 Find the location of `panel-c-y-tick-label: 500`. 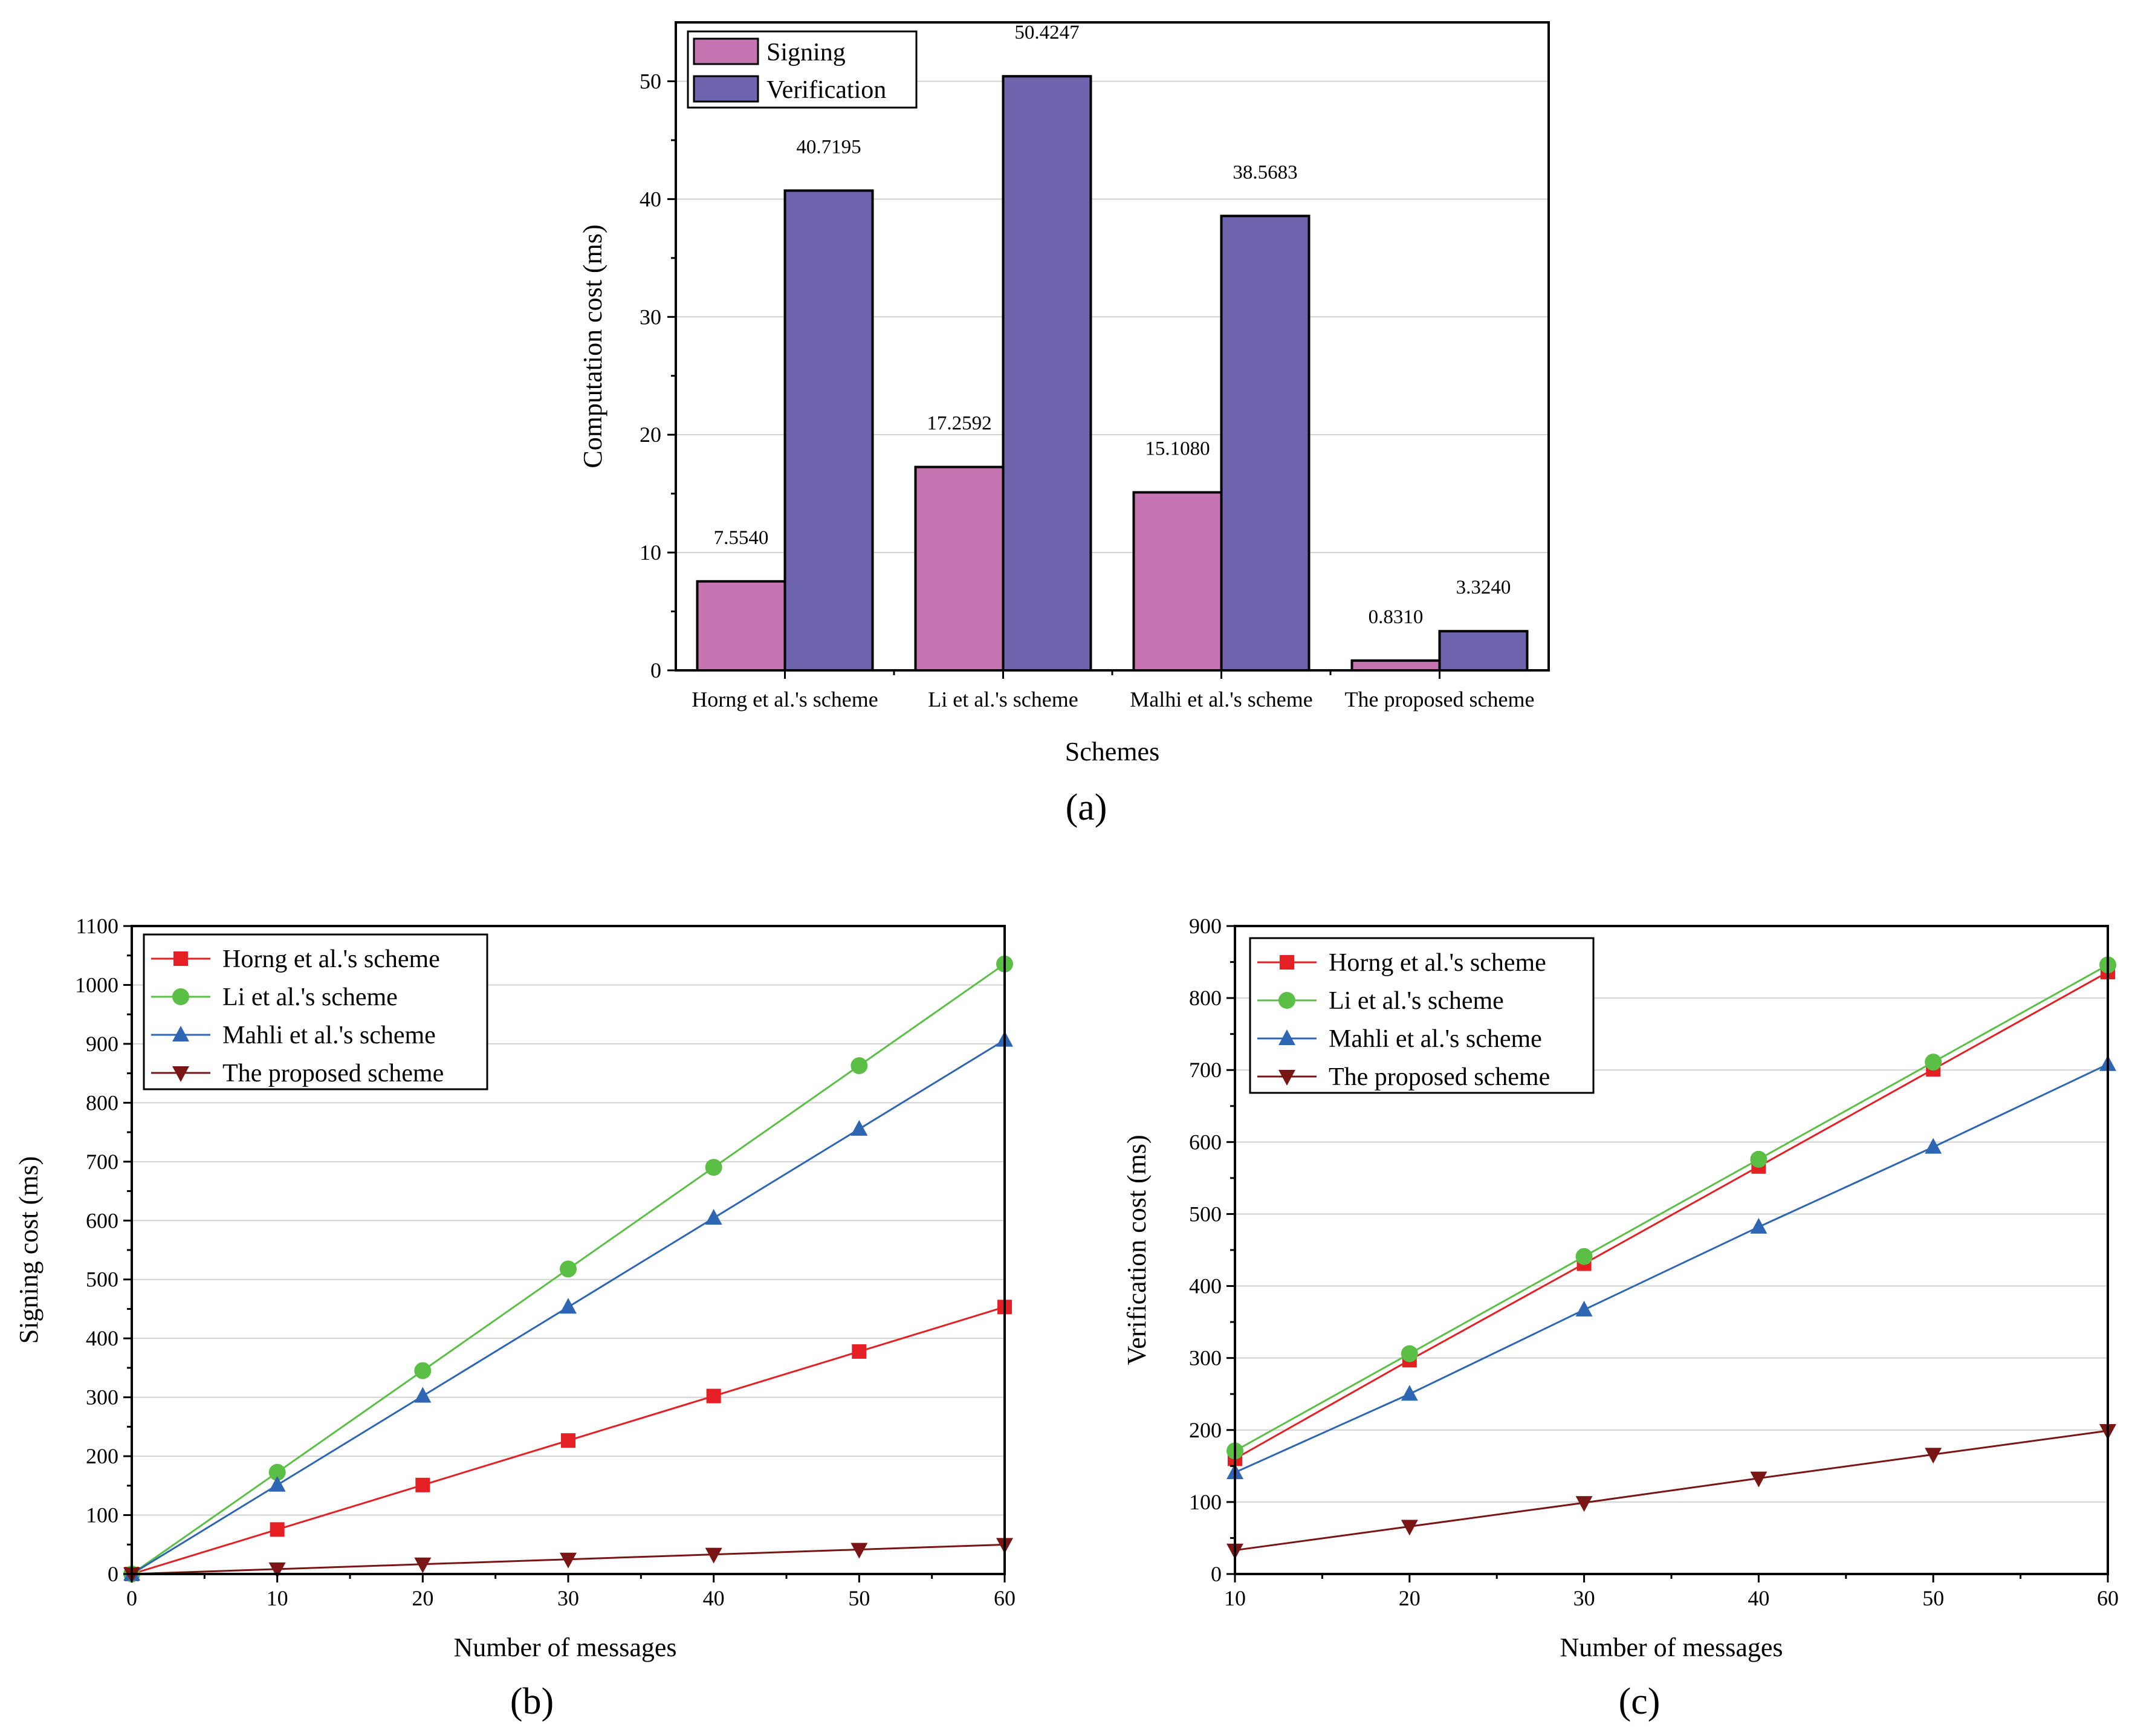

panel-c-y-tick-label: 500 is located at coordinates (1205, 1214).